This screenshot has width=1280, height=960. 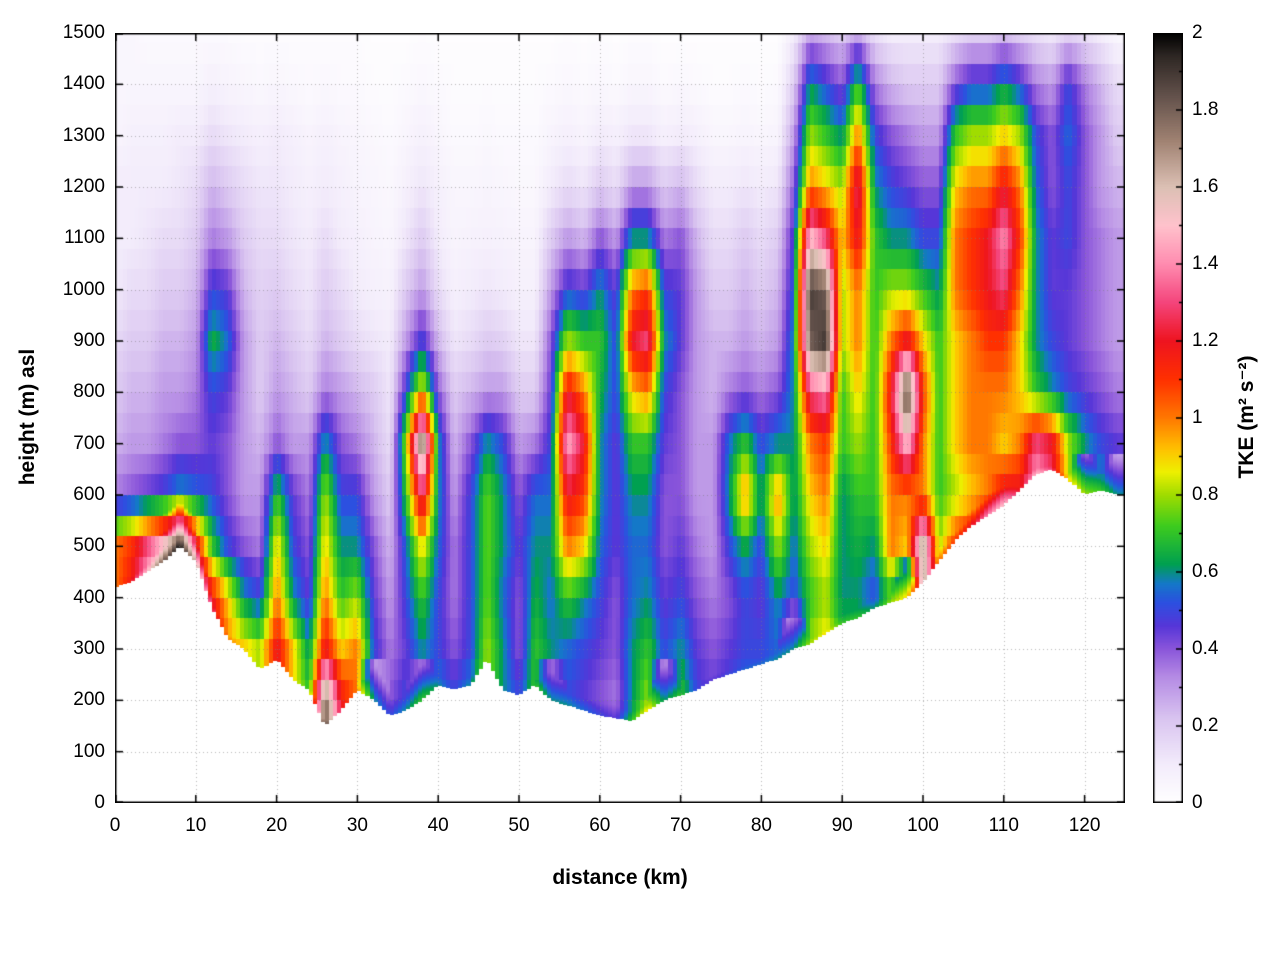 What do you see at coordinates (1084, 825) in the screenshot?
I see `x-tick-label: 120` at bounding box center [1084, 825].